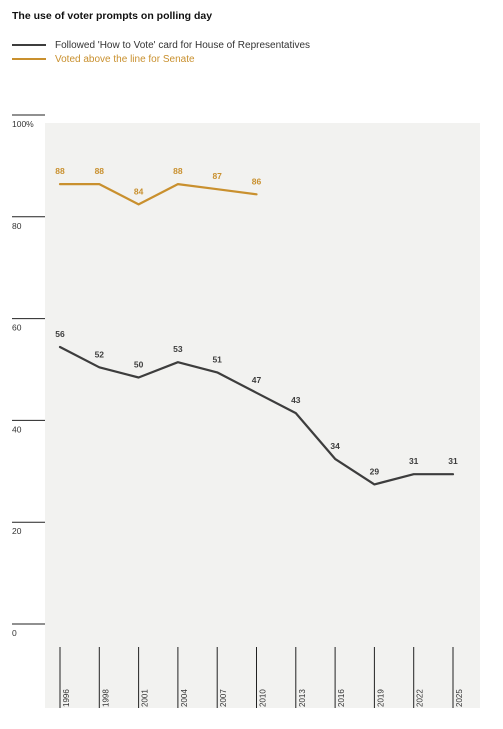  I want to click on data-label-senate-2010: 86, so click(257, 181).